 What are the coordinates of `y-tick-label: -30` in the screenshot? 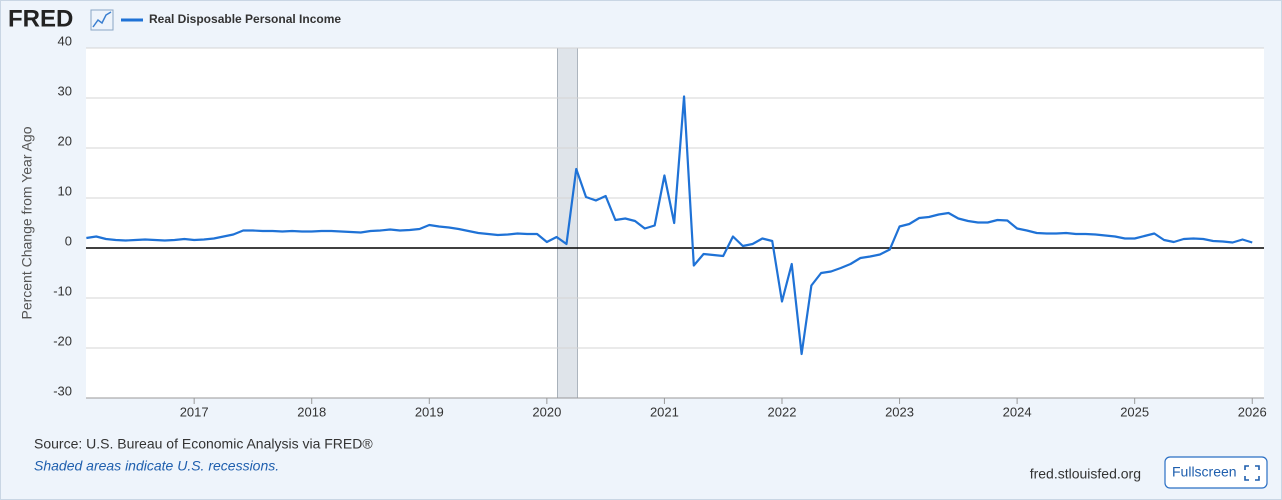 It's located at (62, 390).